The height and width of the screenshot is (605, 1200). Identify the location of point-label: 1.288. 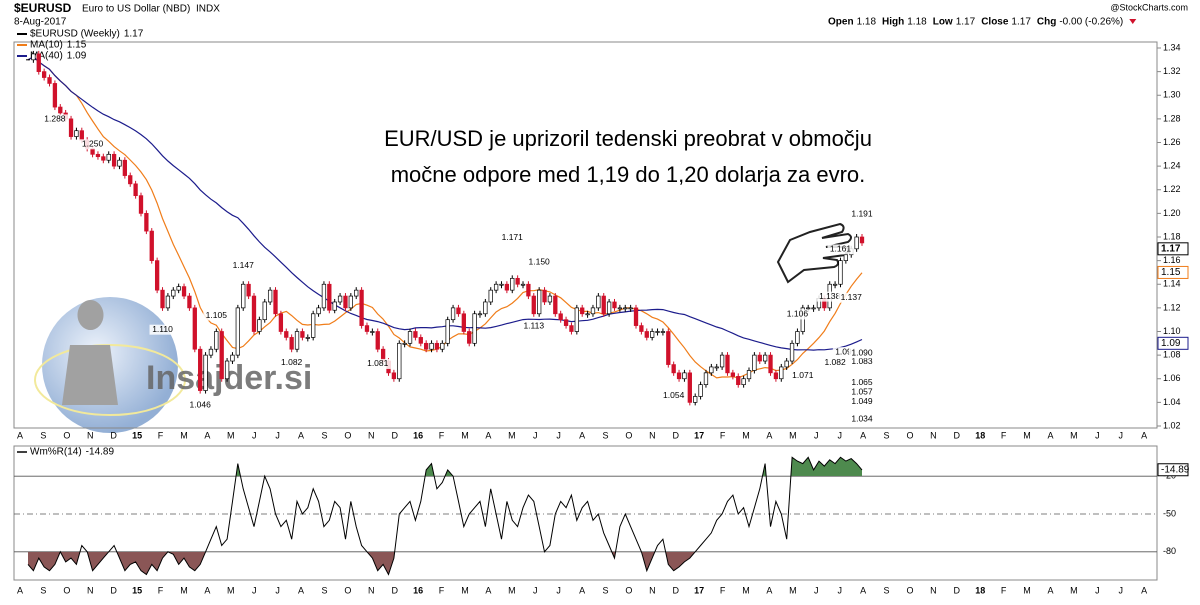
(55, 119).